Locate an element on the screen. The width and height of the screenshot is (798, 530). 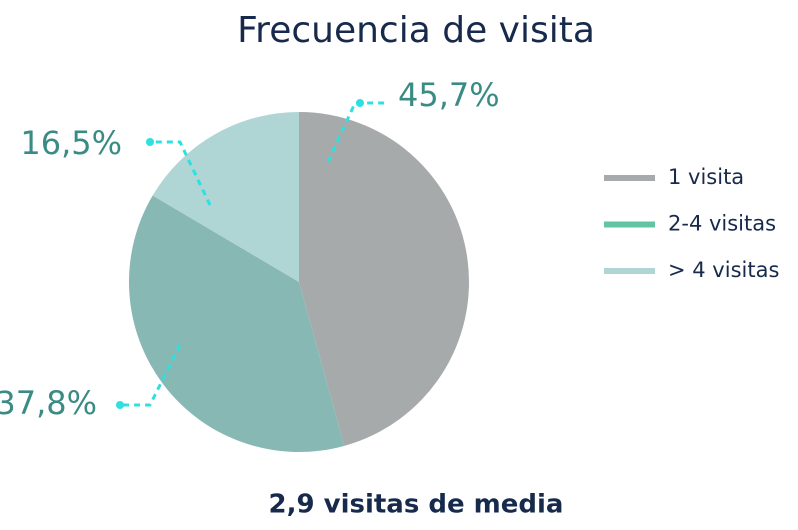
legend-label: 2-4 visitas is located at coordinates (722, 224).